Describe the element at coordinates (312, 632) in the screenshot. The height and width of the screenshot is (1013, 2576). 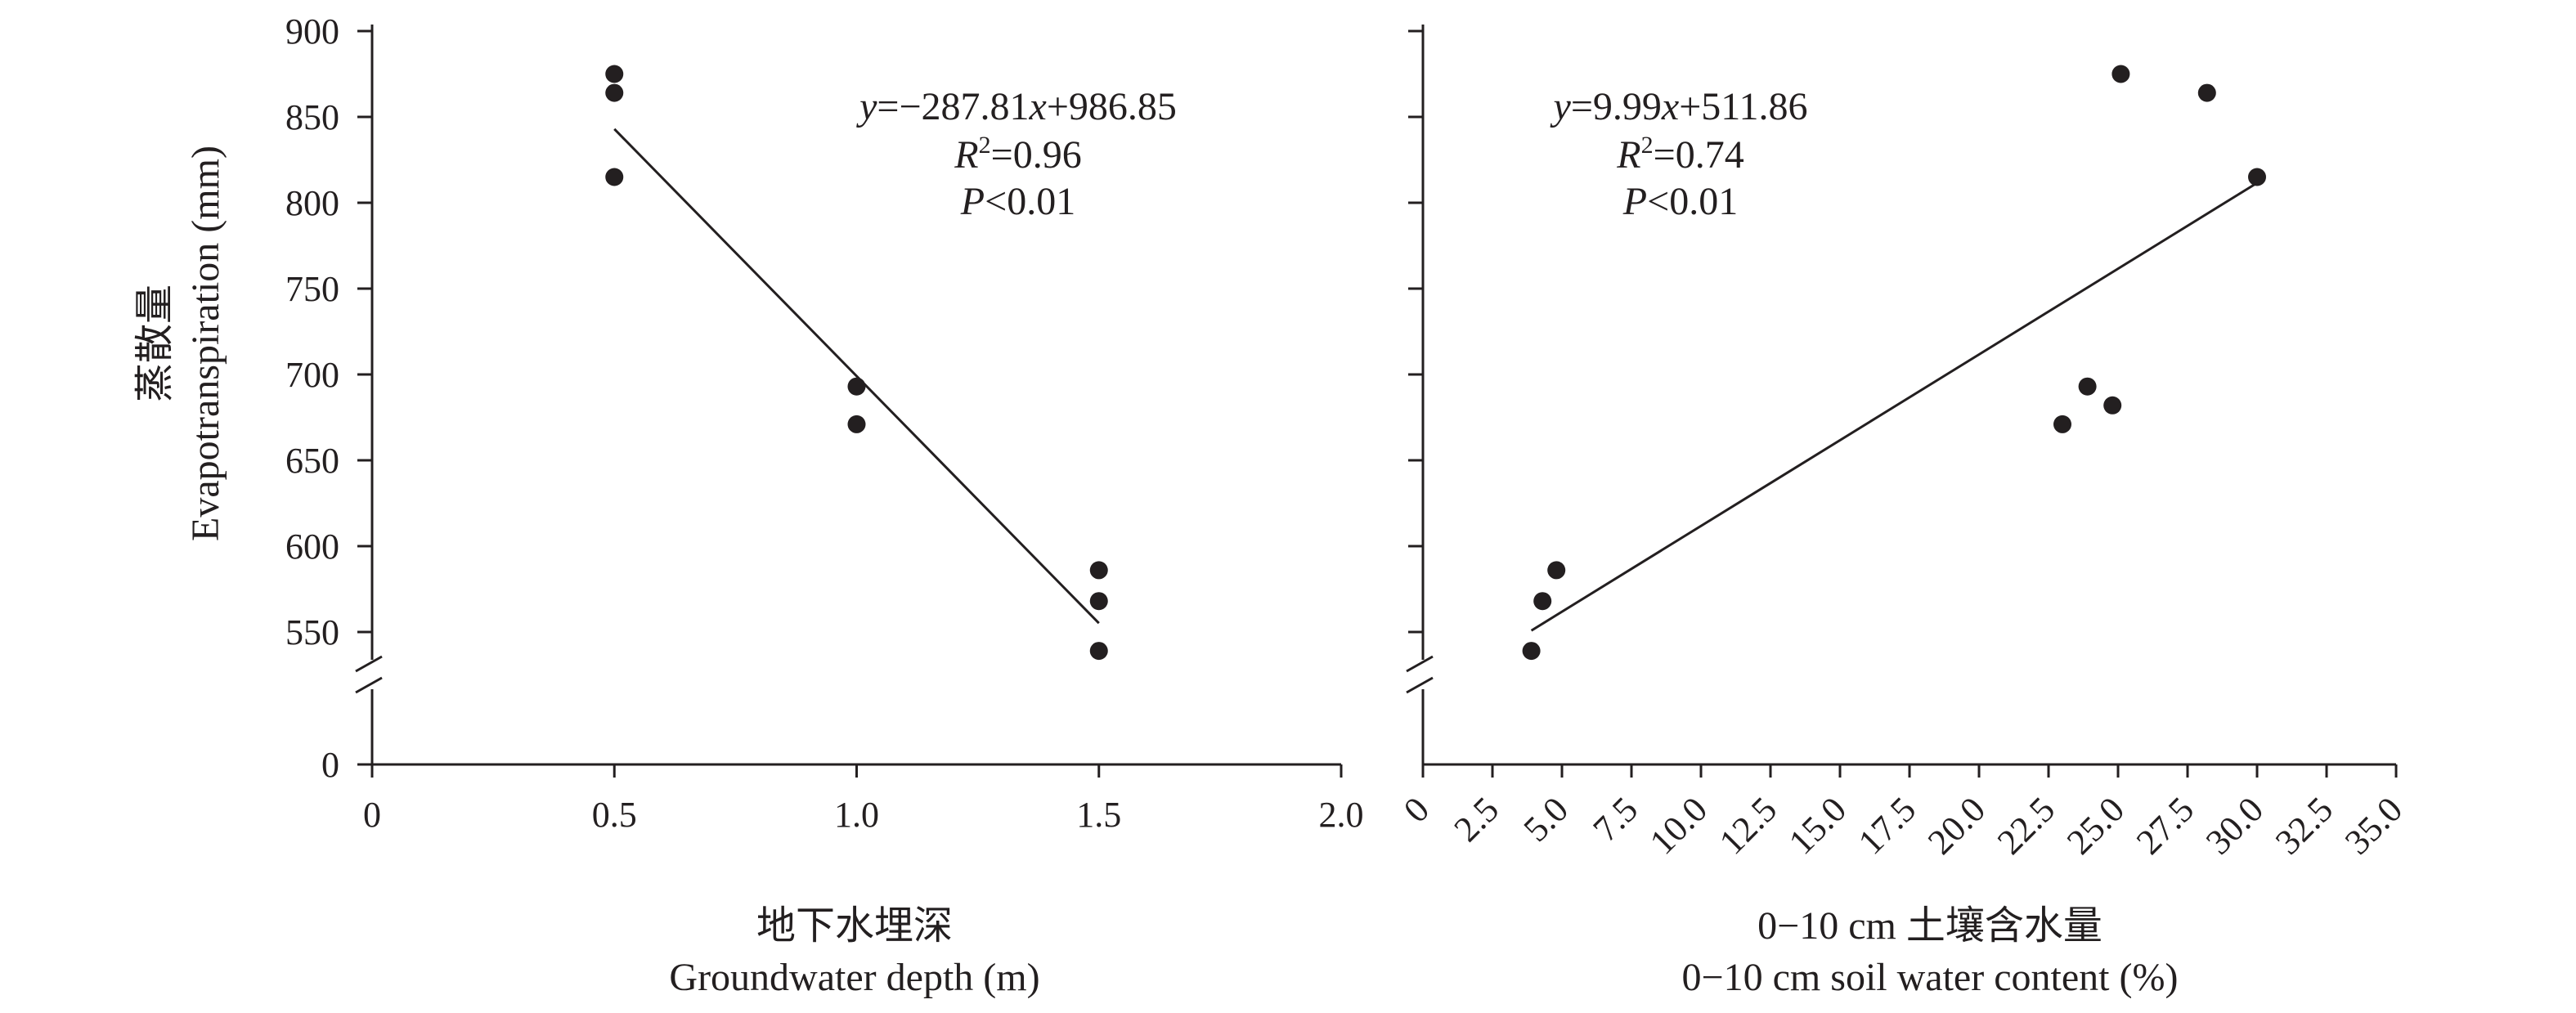
I see `y-tick-label: 550` at that location.